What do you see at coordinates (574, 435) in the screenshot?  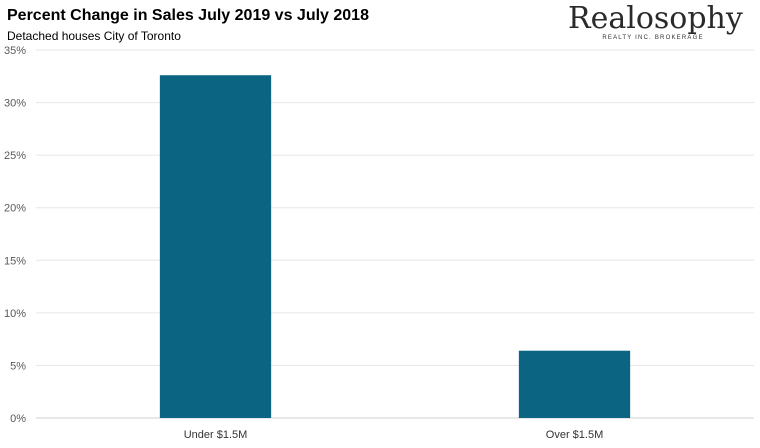 I see `x-tick-label: Over $1.5M` at bounding box center [574, 435].